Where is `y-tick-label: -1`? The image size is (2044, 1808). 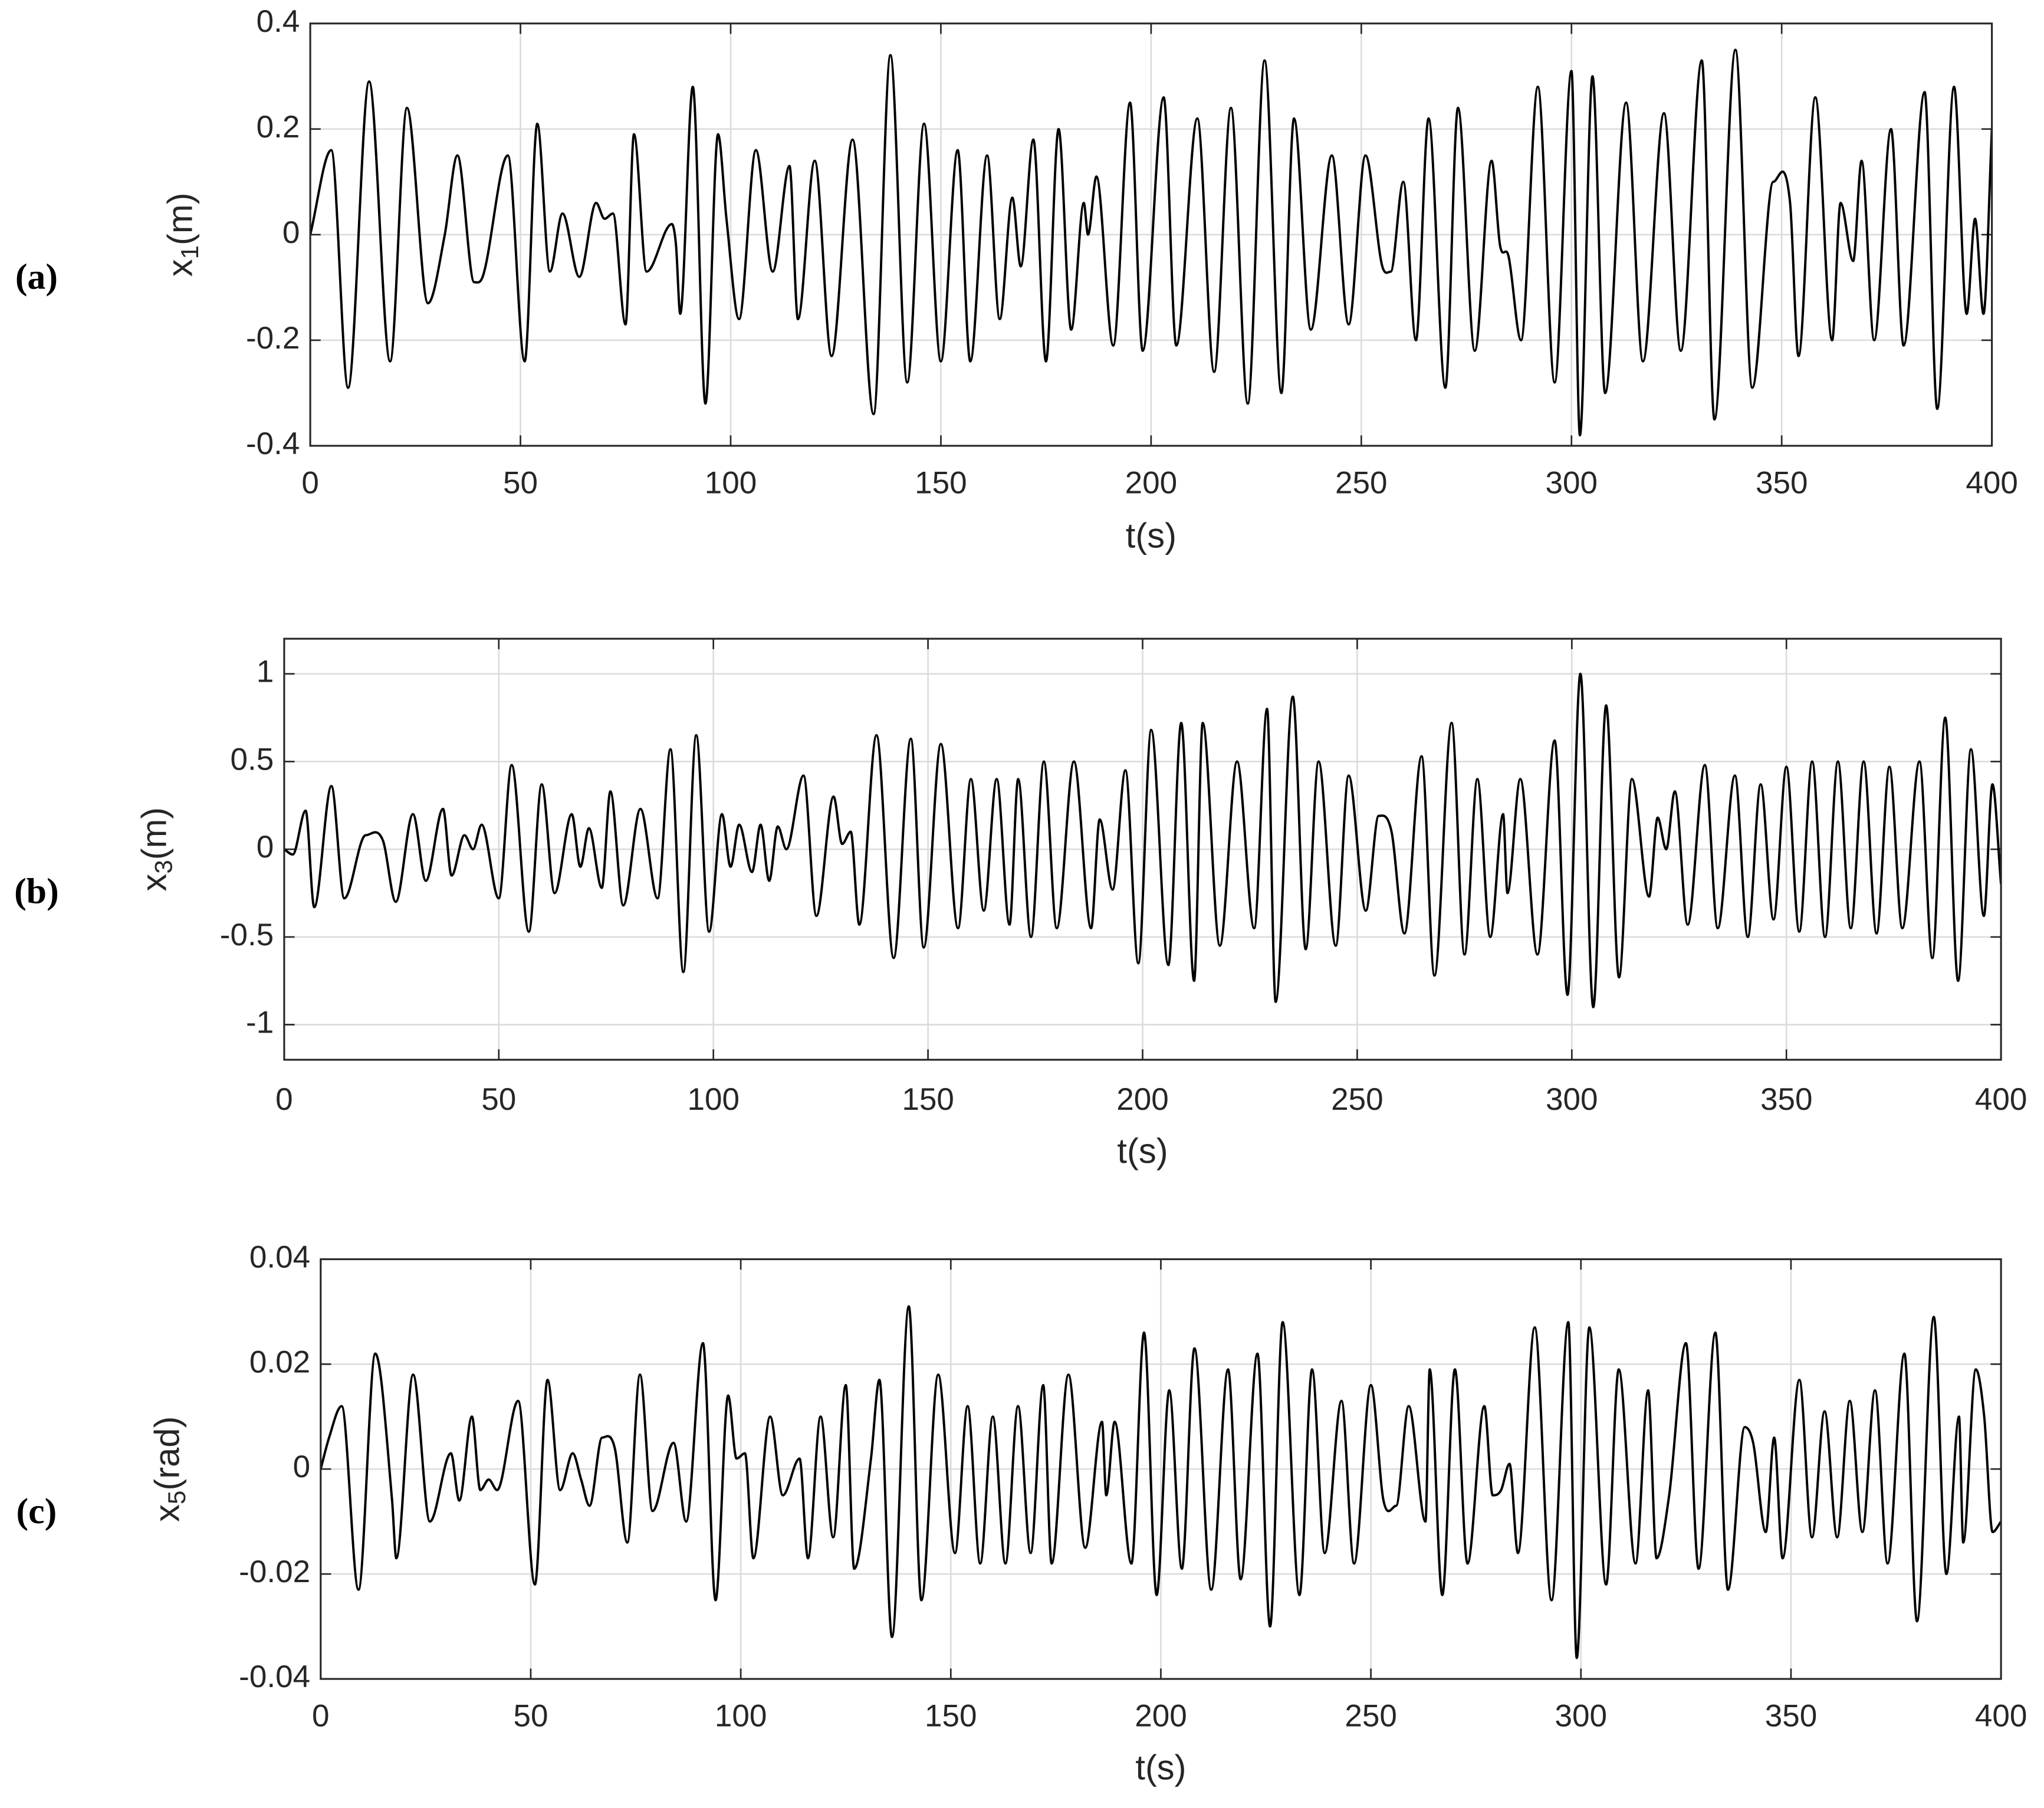 y-tick-label: -1 is located at coordinates (260, 1022).